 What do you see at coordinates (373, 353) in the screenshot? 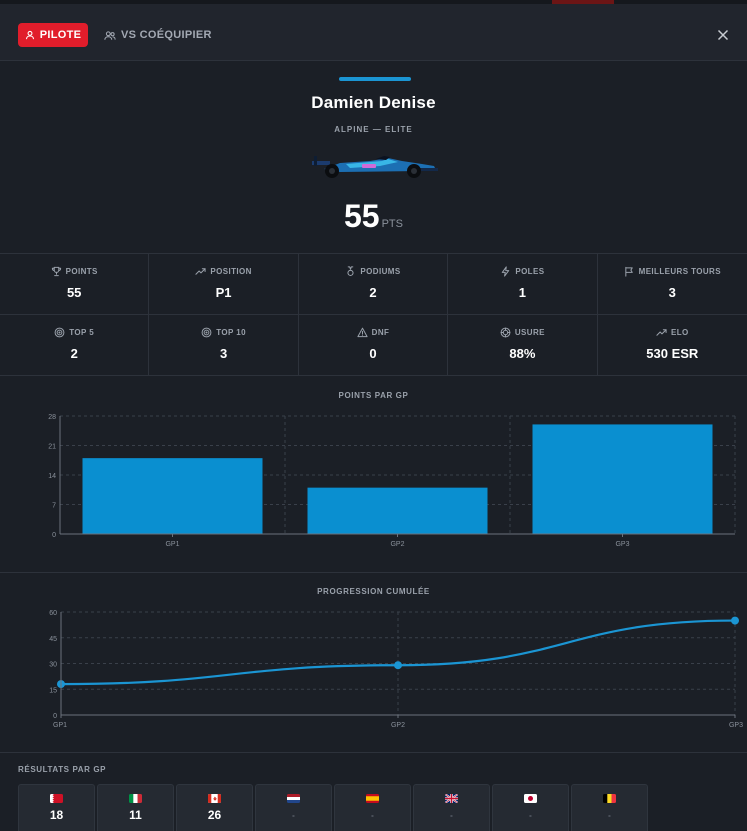
I see `stat-value: 0` at bounding box center [373, 353].